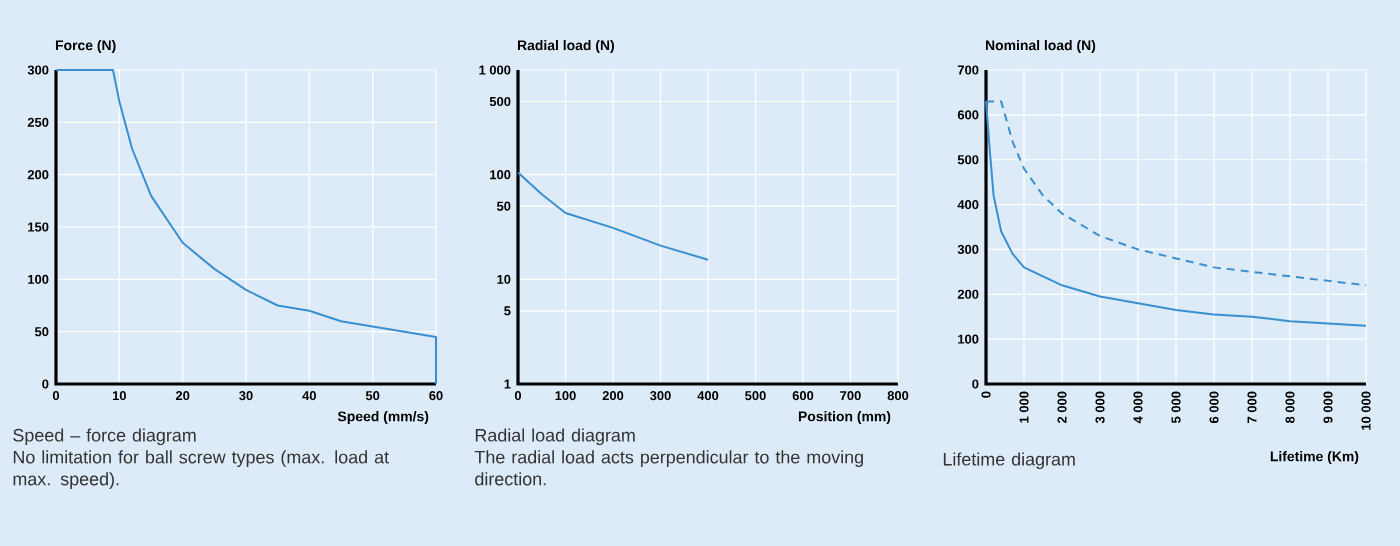 The height and width of the screenshot is (546, 1400). I want to click on text: The radial load acts perpendicular to the moving direction., so click(668, 468).